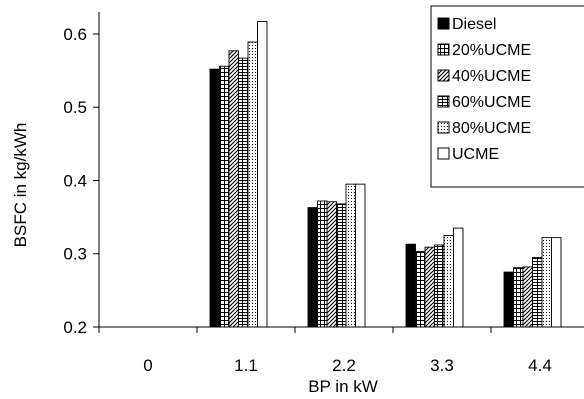 The image size is (584, 399). I want to click on bar-20pct-ucme-4.4, so click(518, 297).